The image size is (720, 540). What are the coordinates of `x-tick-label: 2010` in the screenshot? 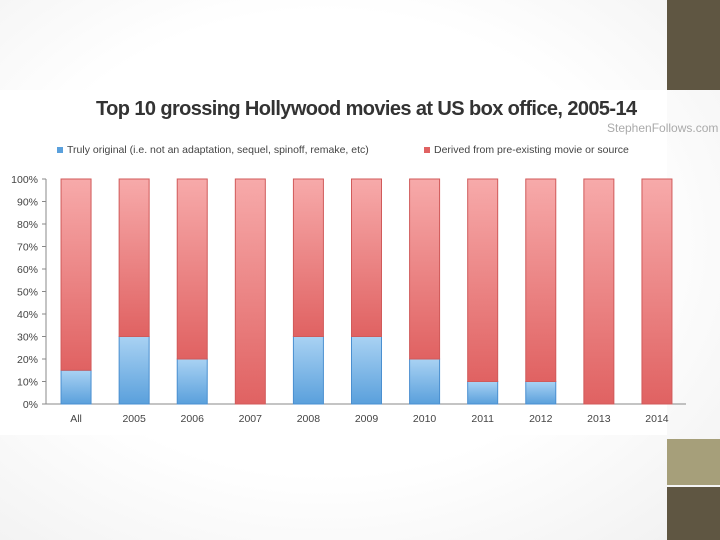 It's located at (425, 419).